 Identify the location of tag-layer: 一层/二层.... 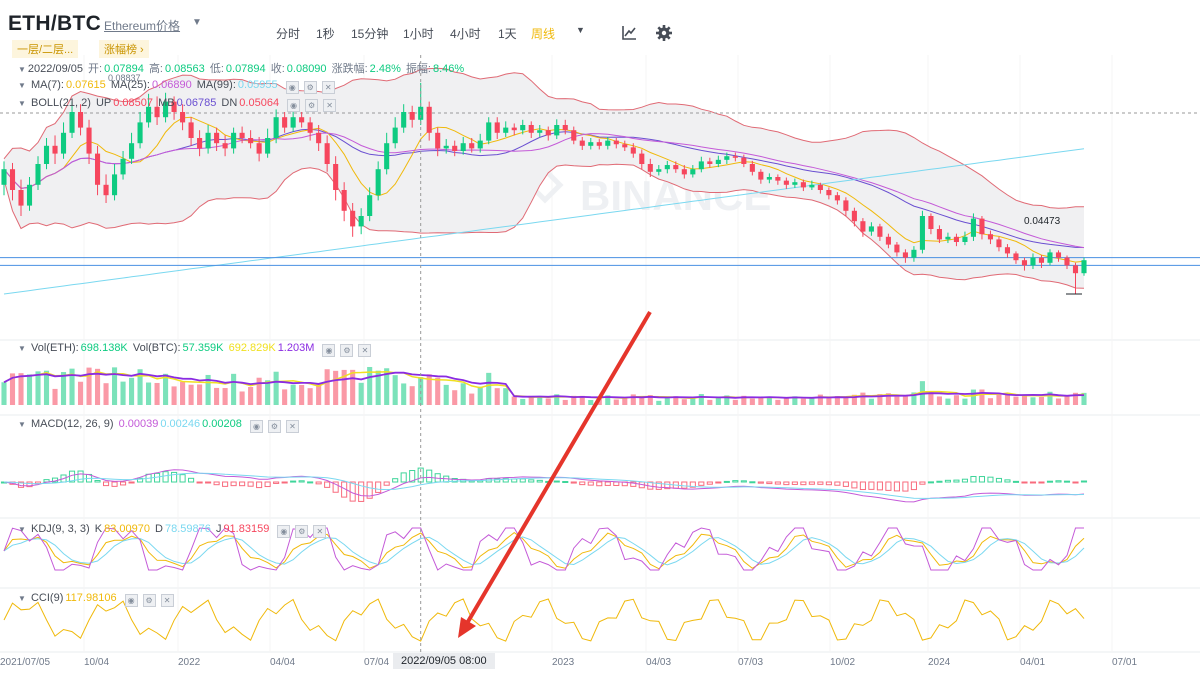
(45, 49).